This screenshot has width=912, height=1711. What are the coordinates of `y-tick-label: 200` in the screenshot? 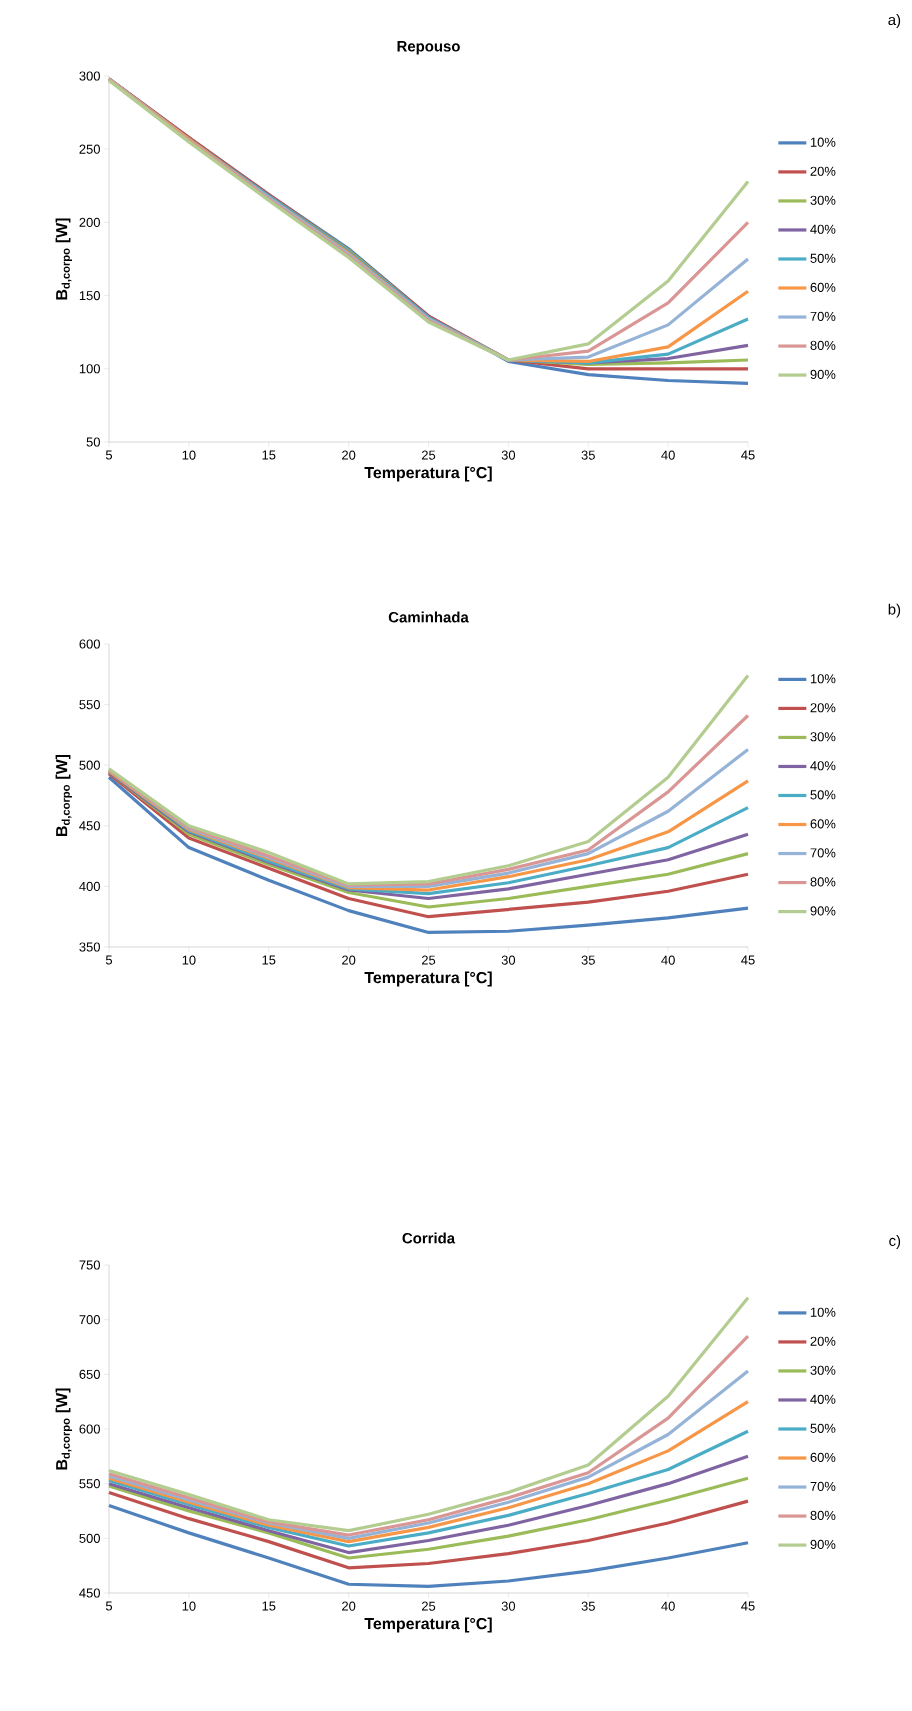 It's located at (89, 222).